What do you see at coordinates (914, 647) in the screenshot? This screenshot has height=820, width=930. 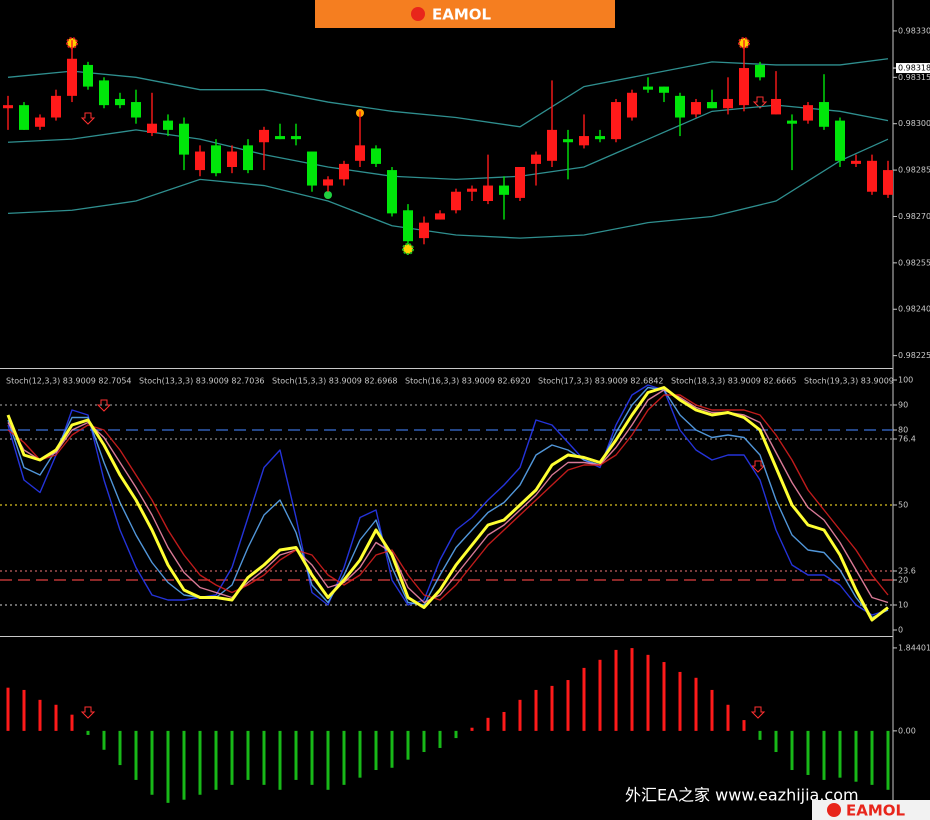 I see `y-tick-label: 1.84401` at bounding box center [914, 647].